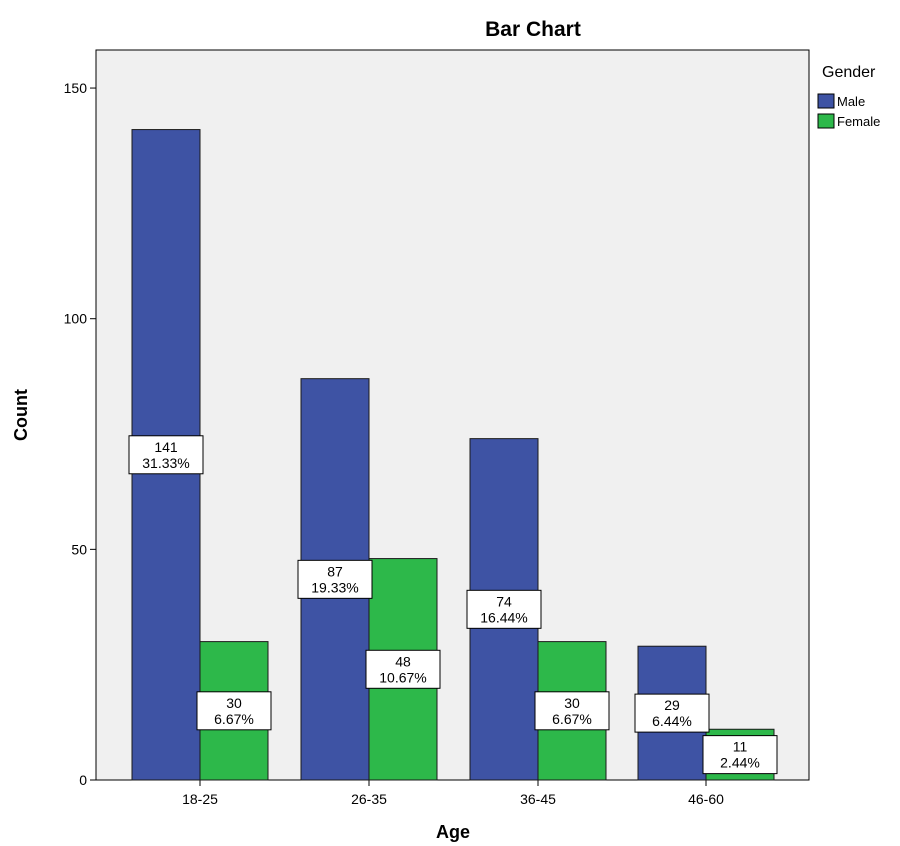 The image size is (900, 846). I want to click on data-label-percent: 6.44%, so click(672, 721).